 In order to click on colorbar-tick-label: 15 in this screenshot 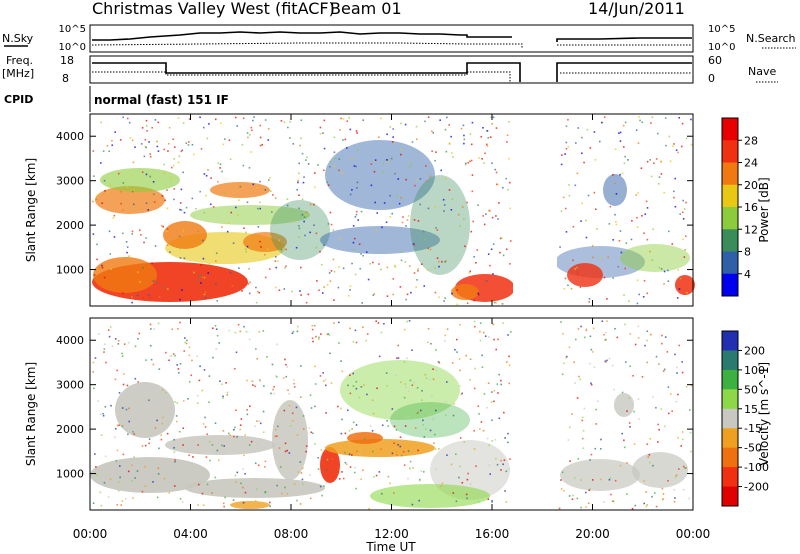, I will do `click(751, 409)`.